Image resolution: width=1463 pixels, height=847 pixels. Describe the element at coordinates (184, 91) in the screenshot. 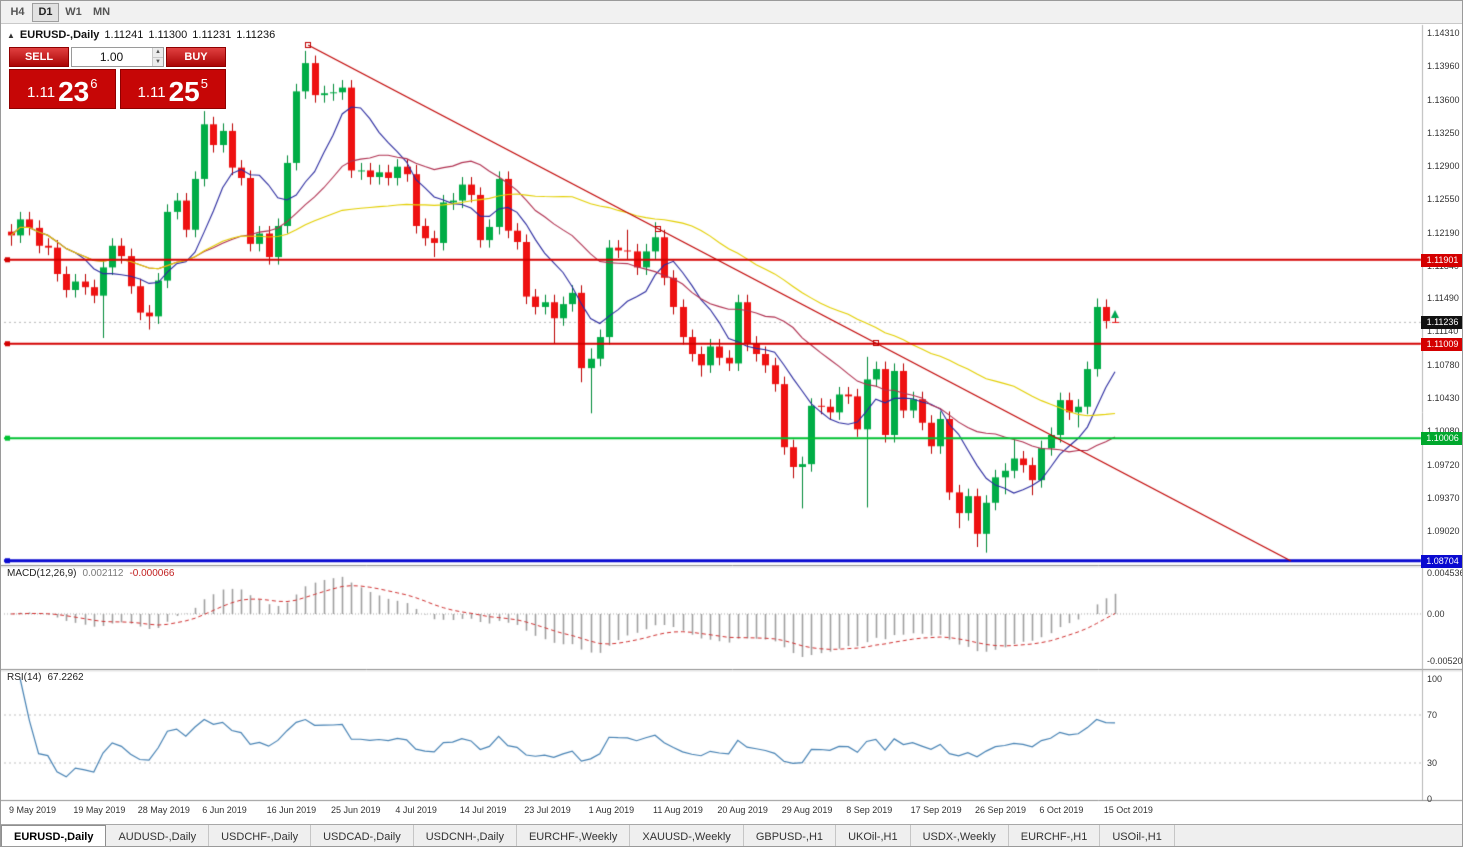

I see `buy-price-pips: 25` at that location.